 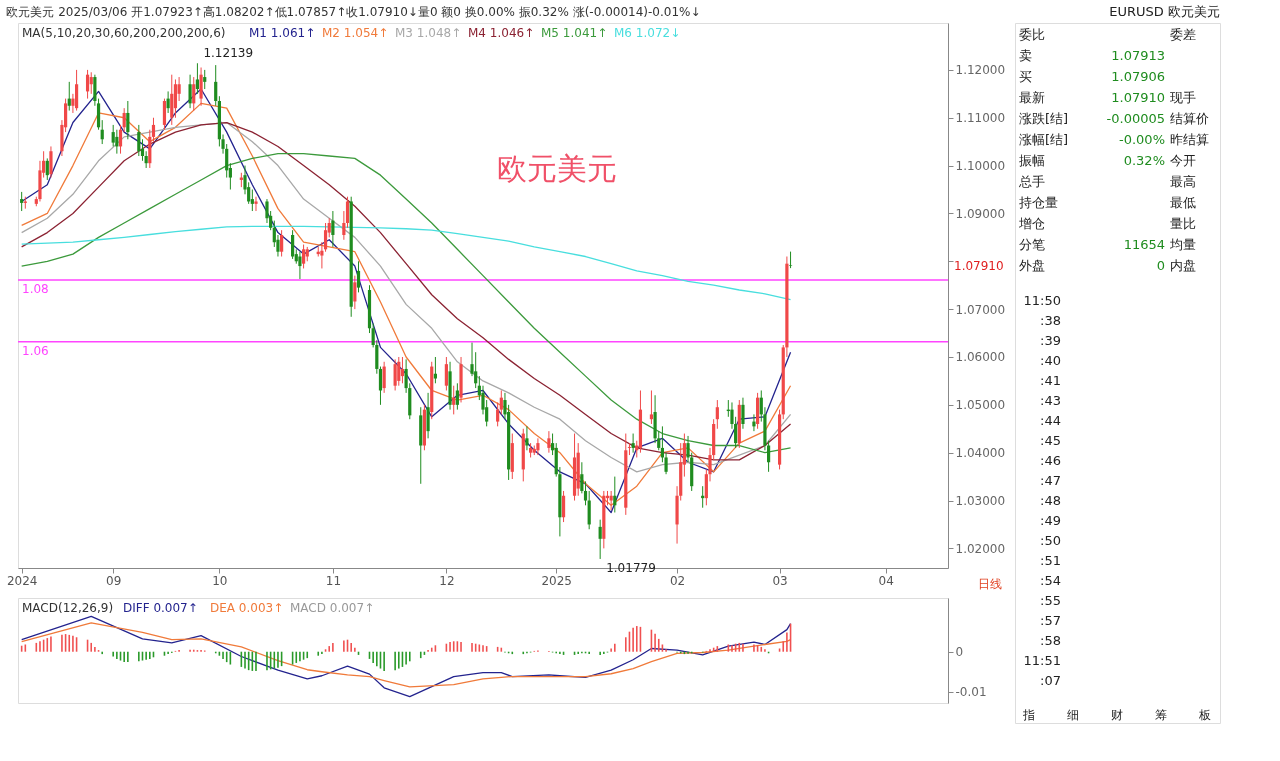 I want to click on x-tick-label: 03, so click(x=780, y=580).